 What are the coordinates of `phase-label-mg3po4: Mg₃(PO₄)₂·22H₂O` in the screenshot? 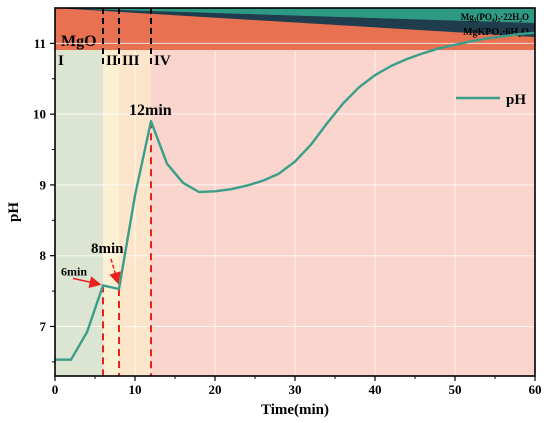 It's located at (495, 17).